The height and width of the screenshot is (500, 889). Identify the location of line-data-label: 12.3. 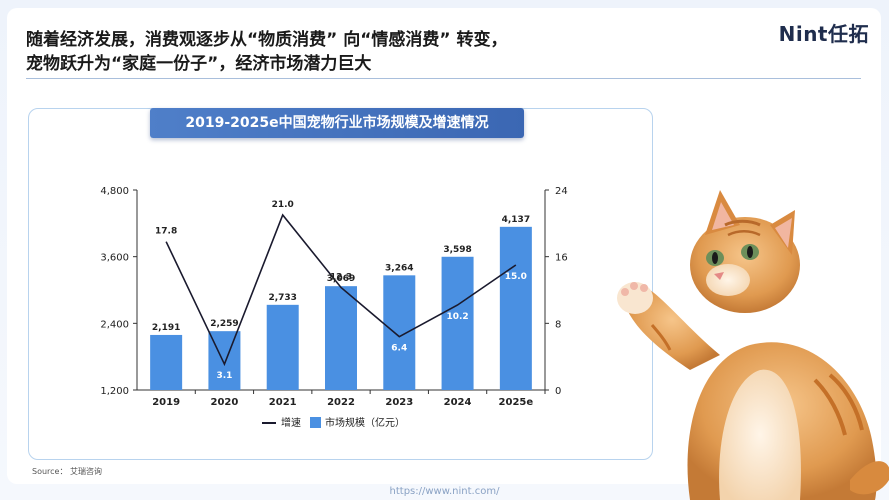
(341, 278).